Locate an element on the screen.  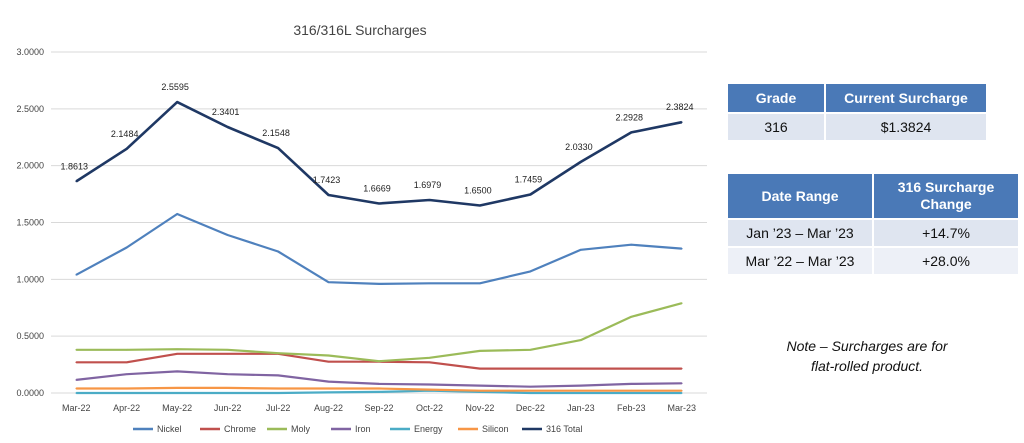
y-tick-label: 3.0000 is located at coordinates (30, 52).